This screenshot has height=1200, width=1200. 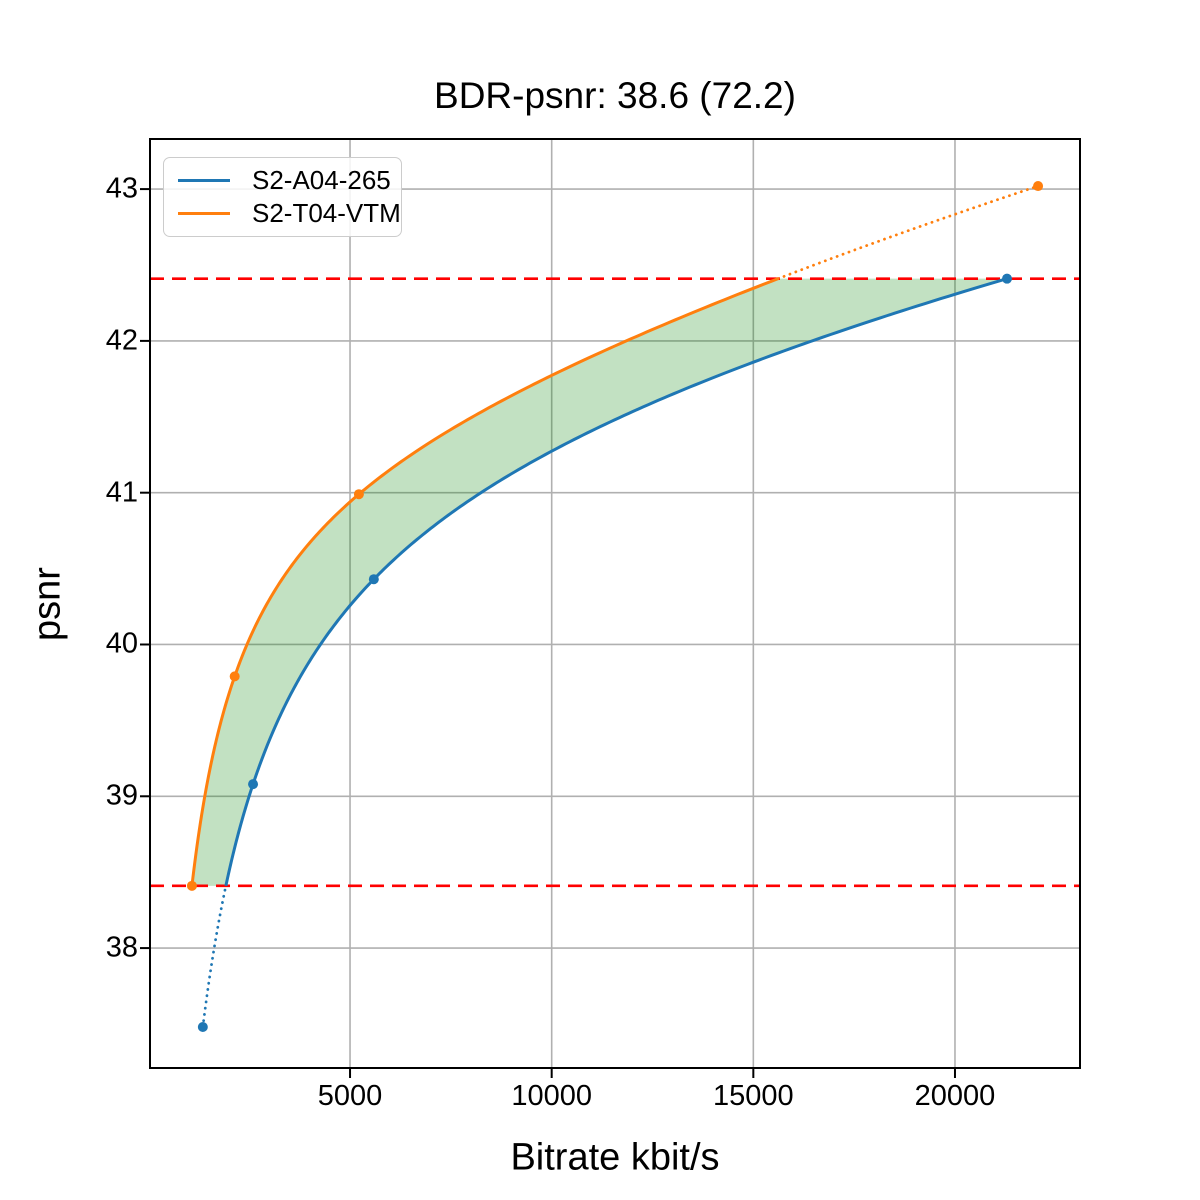 I want to click on y-tick-label-41: 41, so click(x=121, y=492).